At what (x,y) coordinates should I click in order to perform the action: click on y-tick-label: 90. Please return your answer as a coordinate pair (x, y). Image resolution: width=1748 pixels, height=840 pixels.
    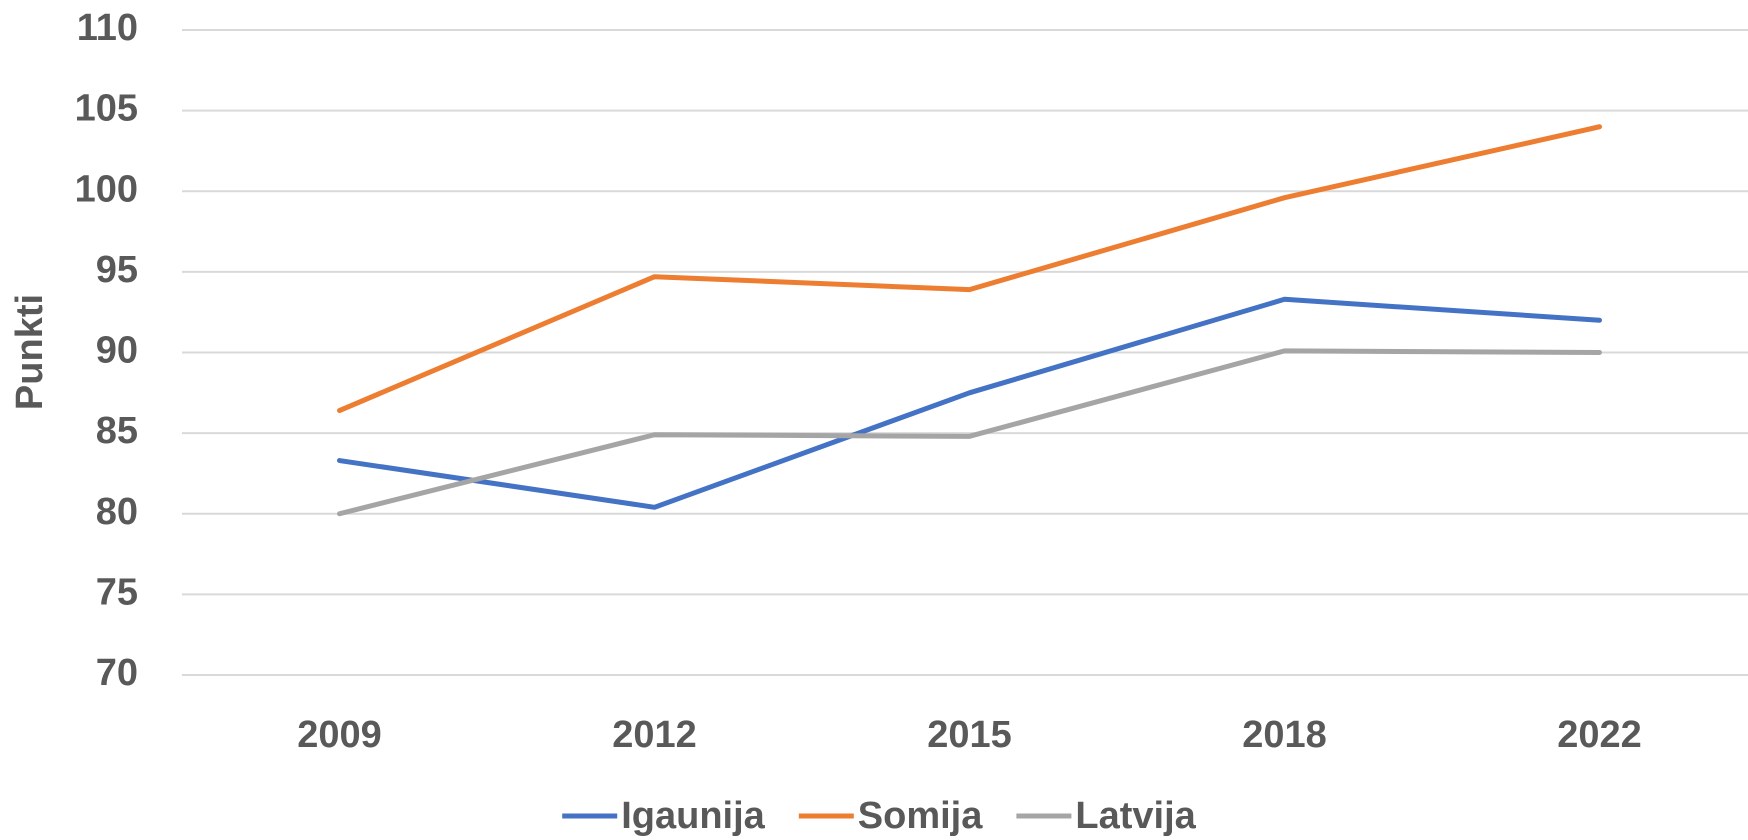
    Looking at the image, I should click on (117, 351).